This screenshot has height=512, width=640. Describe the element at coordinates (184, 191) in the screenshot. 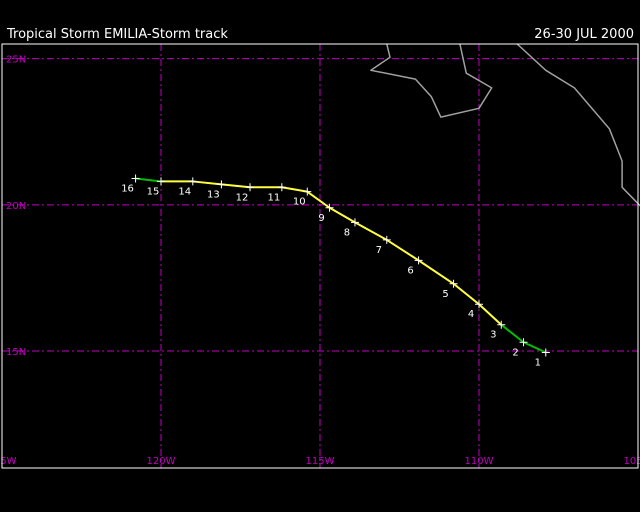

I see `track-point-label: 14` at that location.